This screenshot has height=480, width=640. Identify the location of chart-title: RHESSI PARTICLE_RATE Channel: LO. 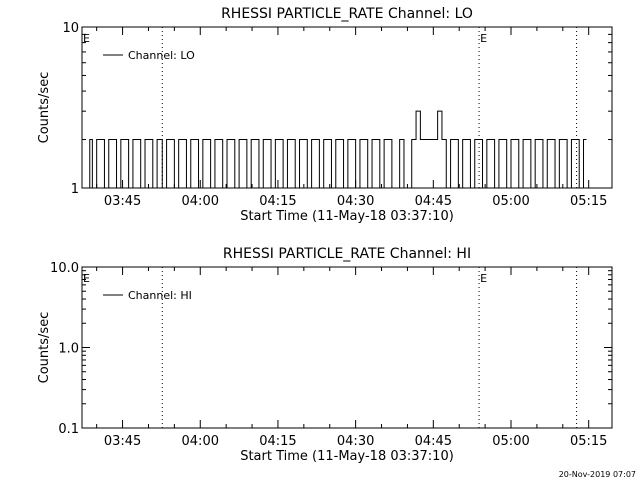
(347, 14).